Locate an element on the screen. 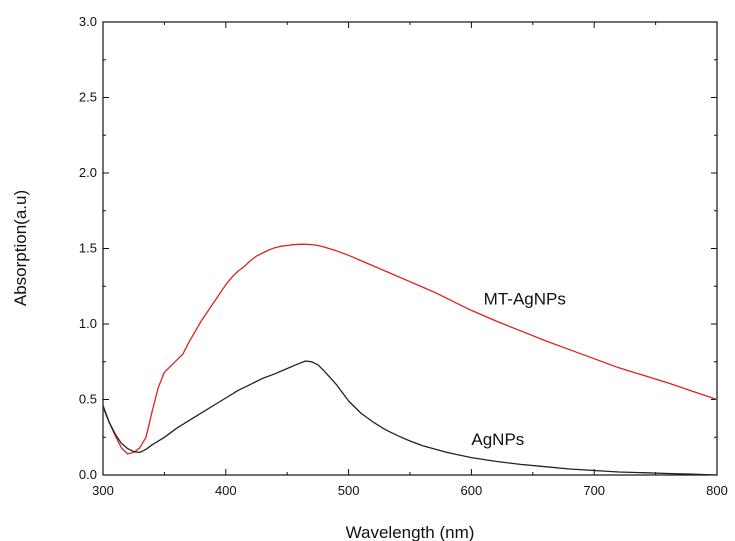 Image resolution: width=735 pixels, height=541 pixels. x-axis-title: Wavelength (nm) is located at coordinates (410, 532).